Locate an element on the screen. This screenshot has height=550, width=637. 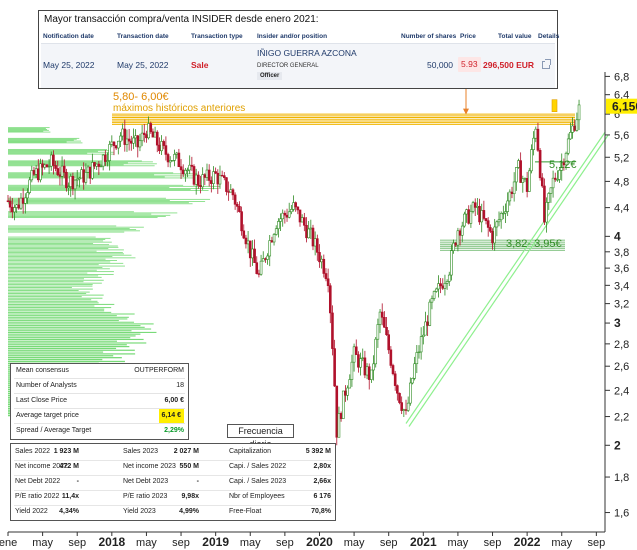
y-tick-label: 2,4 is located at coordinates (621, 391).